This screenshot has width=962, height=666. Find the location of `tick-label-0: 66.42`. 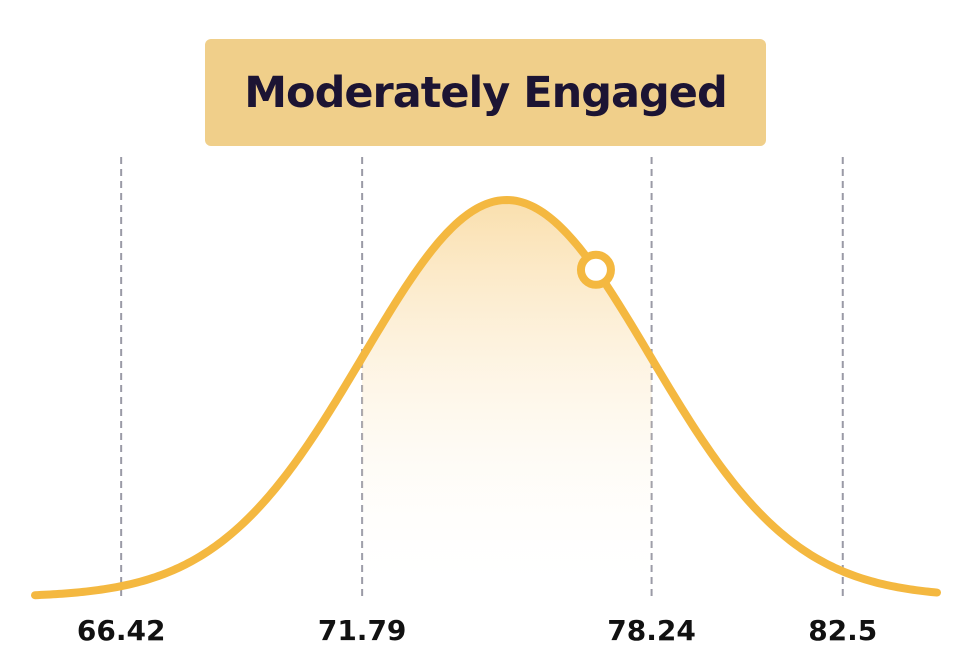

tick-label-0: 66.42 is located at coordinates (121, 630).